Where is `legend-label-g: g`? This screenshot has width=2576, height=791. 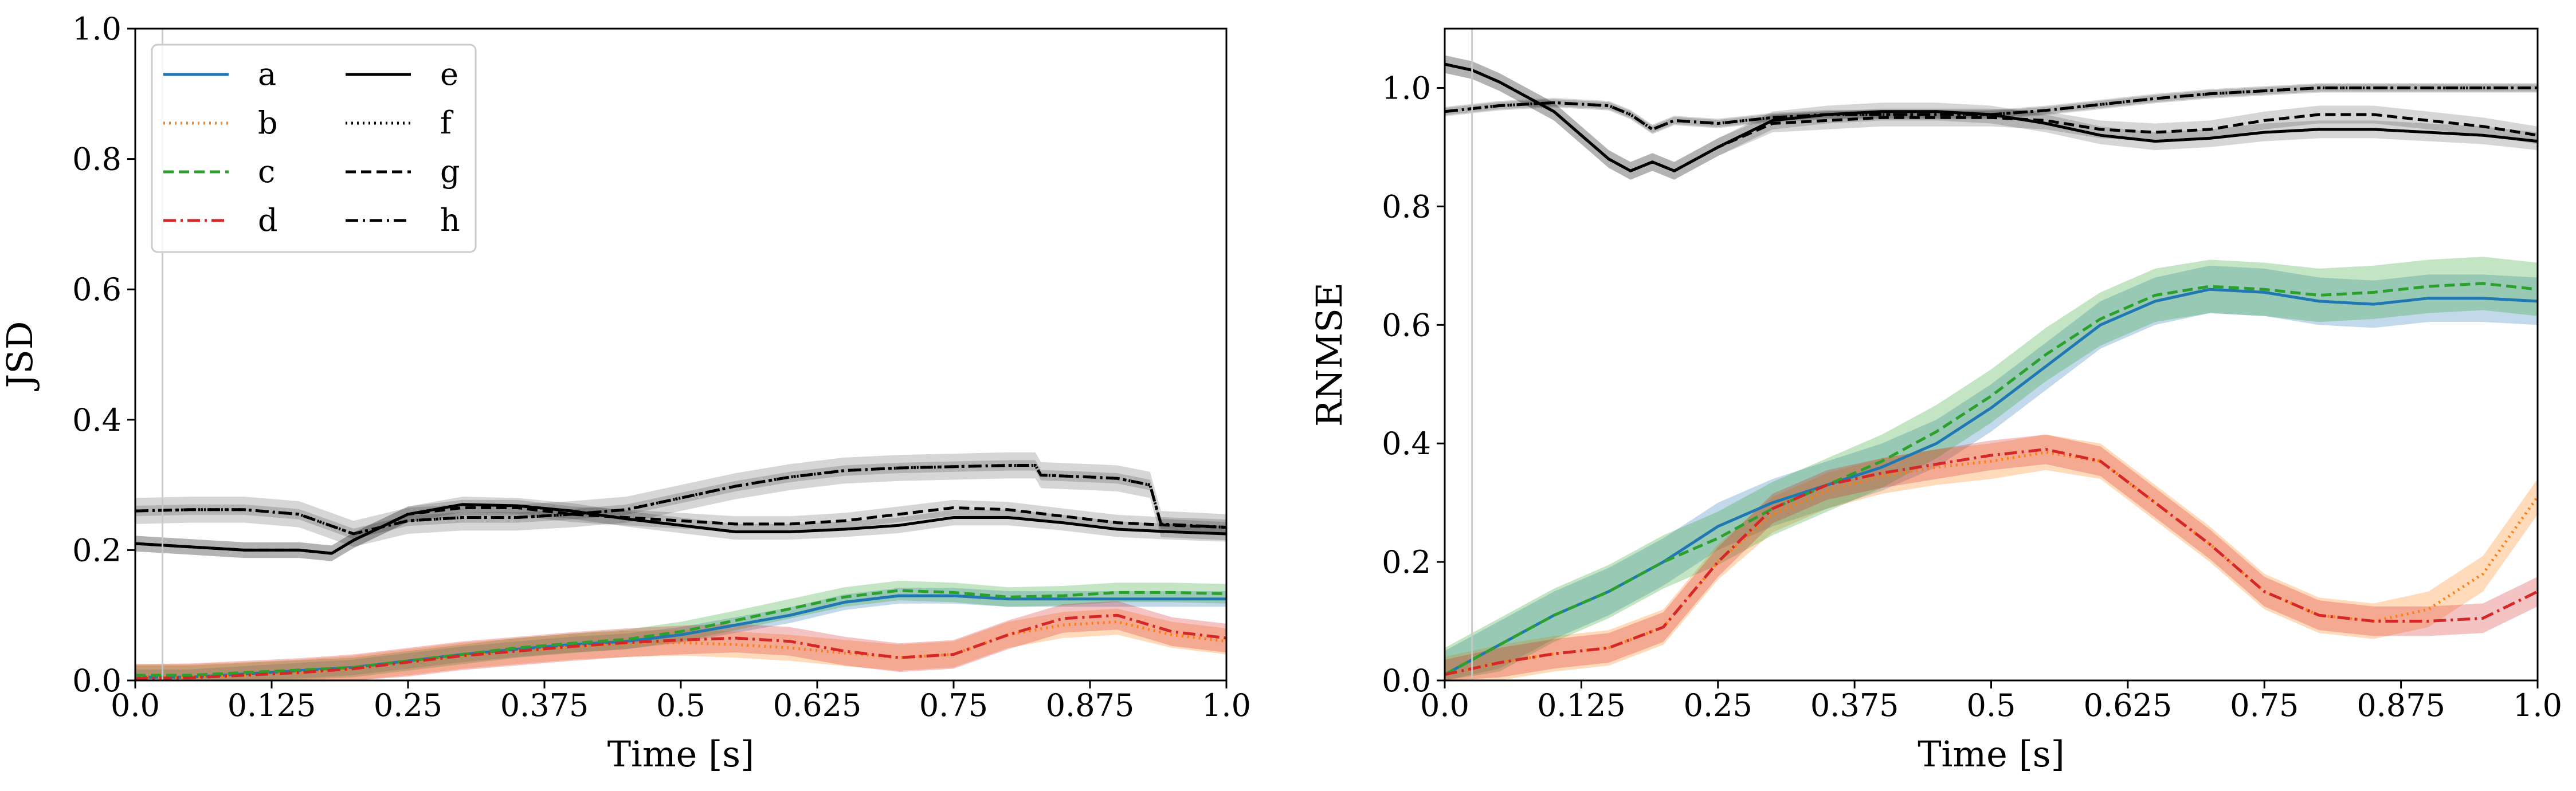
legend-label-g: g is located at coordinates (450, 172).